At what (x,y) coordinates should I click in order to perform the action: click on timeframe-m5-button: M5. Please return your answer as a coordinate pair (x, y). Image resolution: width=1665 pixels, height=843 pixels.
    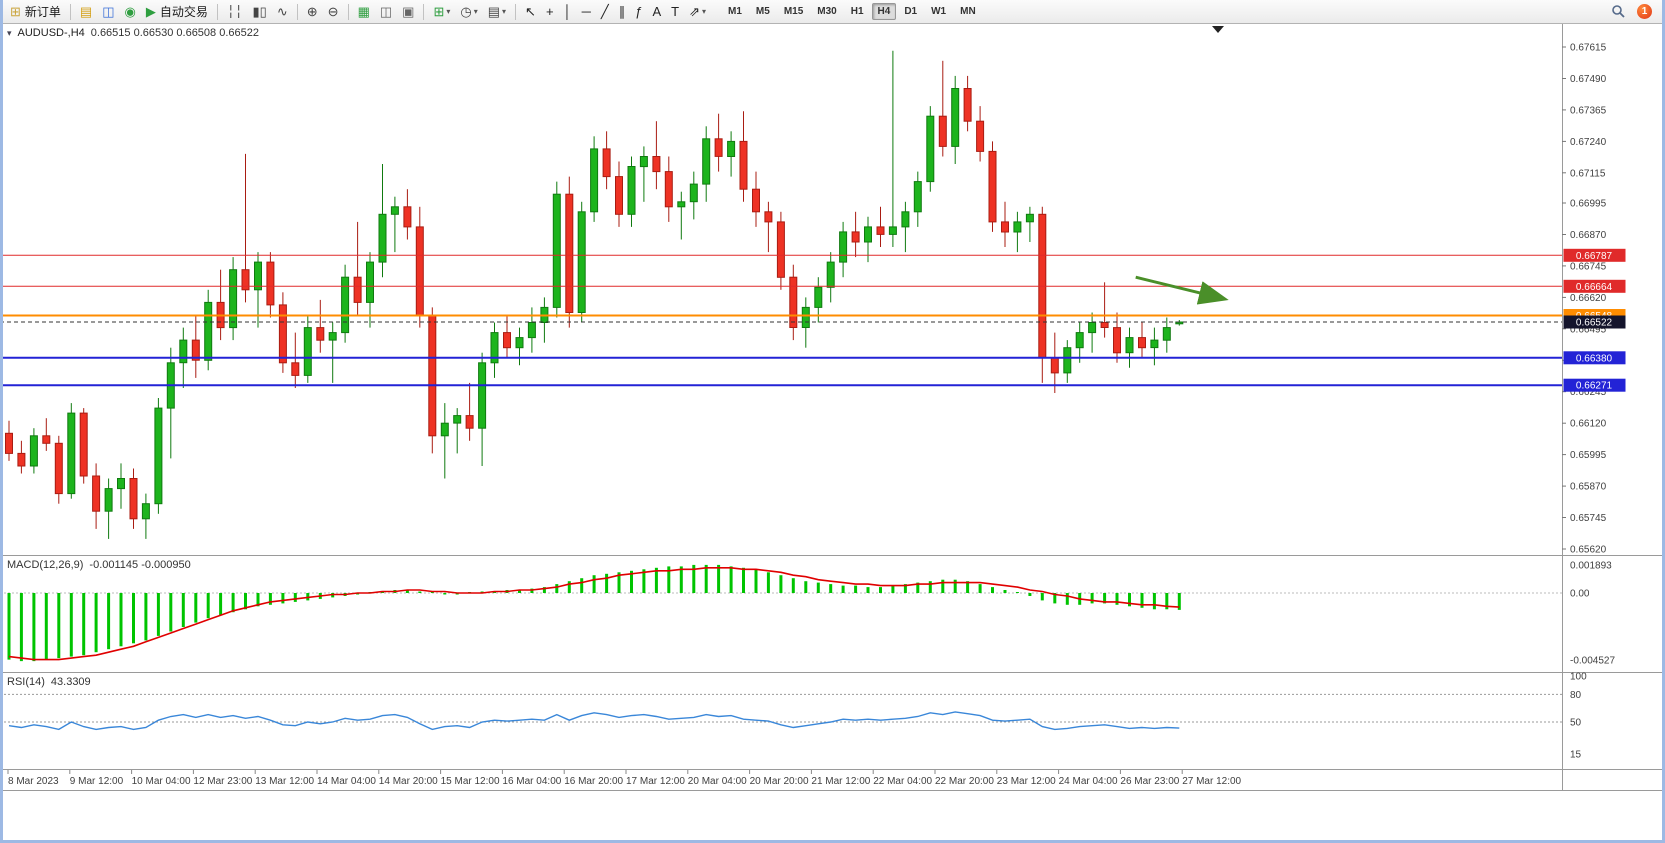
    Looking at the image, I should click on (762, 11).